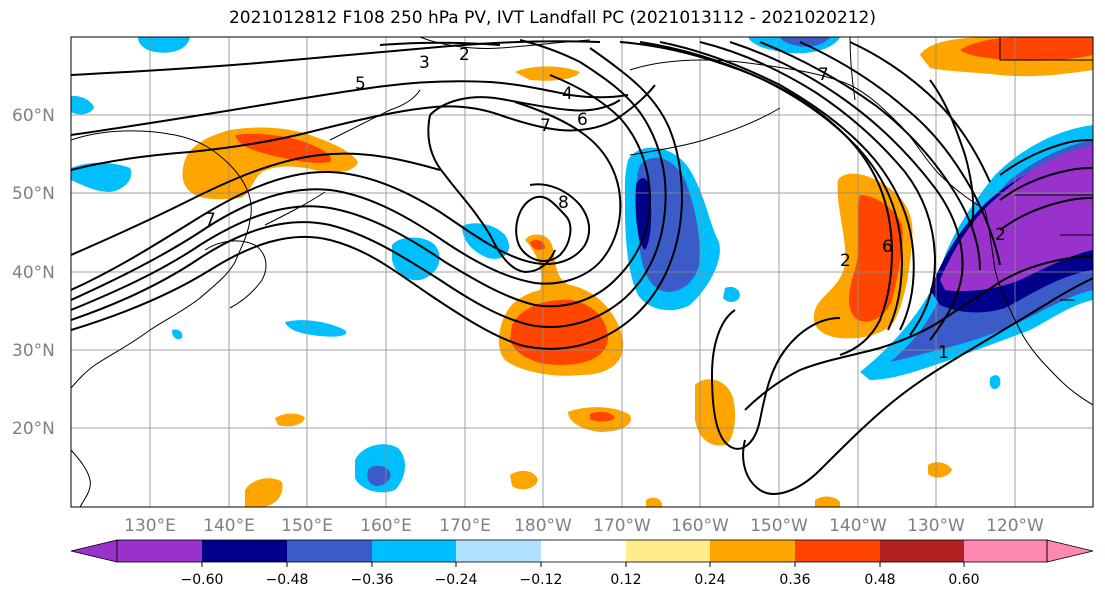  I want to click on lon-label: 130°W, so click(936, 526).